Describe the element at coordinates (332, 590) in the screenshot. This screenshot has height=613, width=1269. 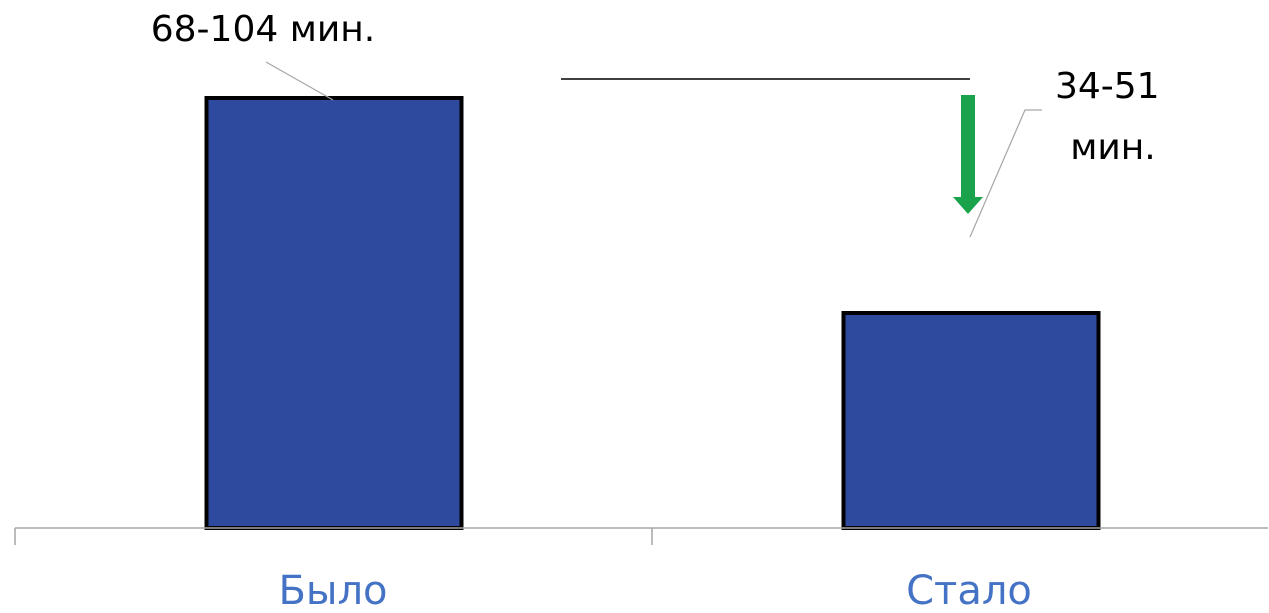
I see `category-label-bylo: Было` at that location.